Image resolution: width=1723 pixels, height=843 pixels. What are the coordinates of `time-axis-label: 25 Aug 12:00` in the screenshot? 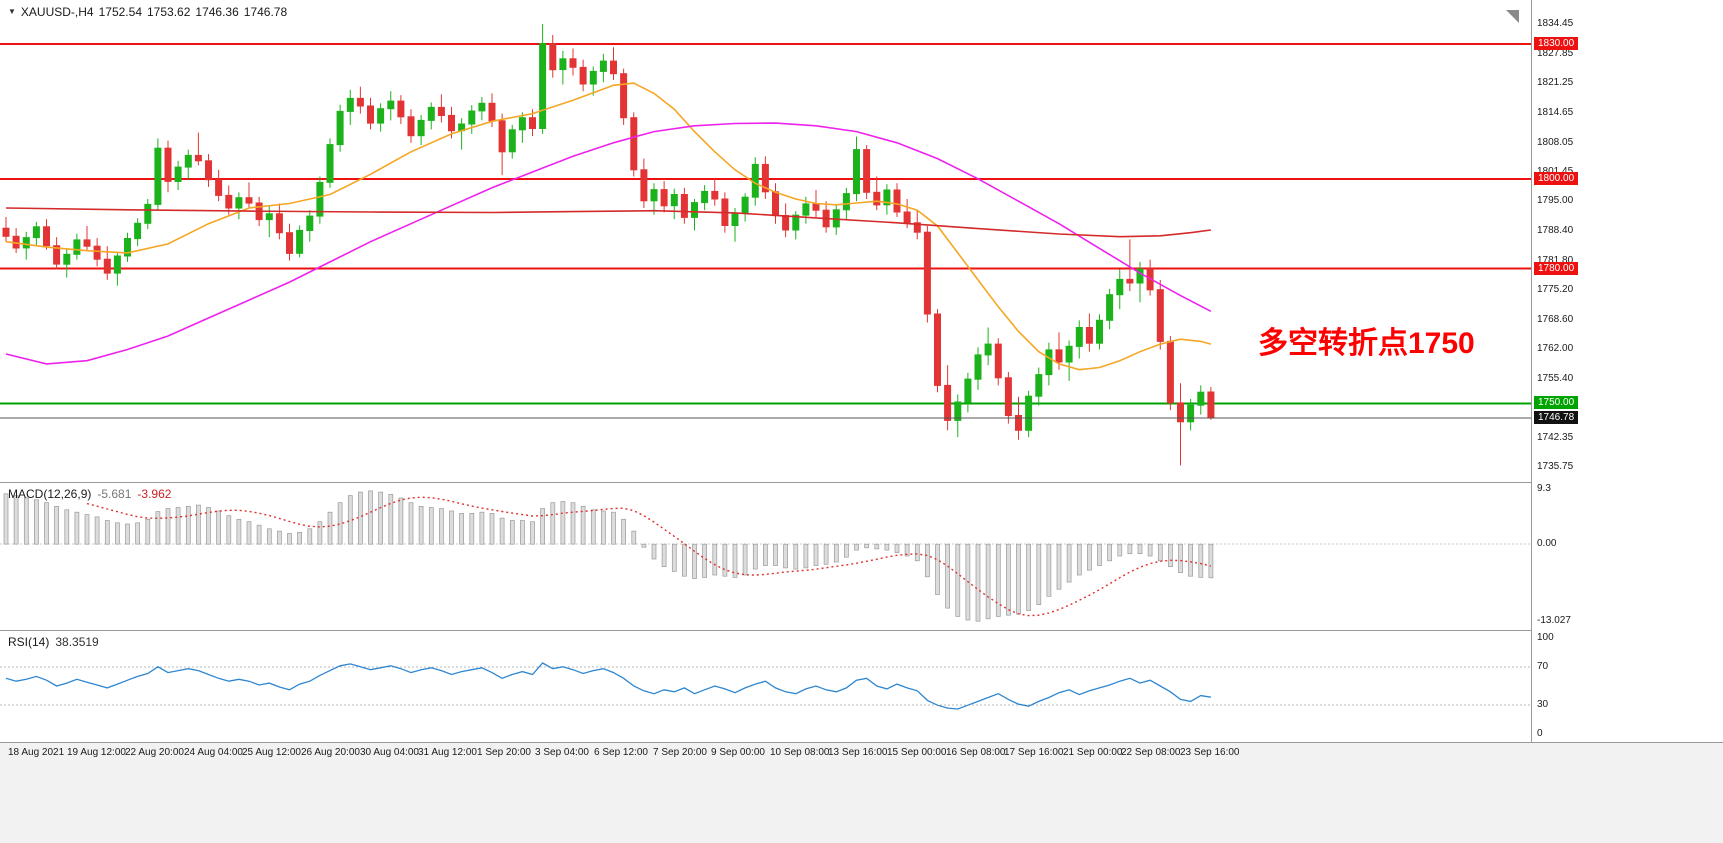 It's located at (271, 752).